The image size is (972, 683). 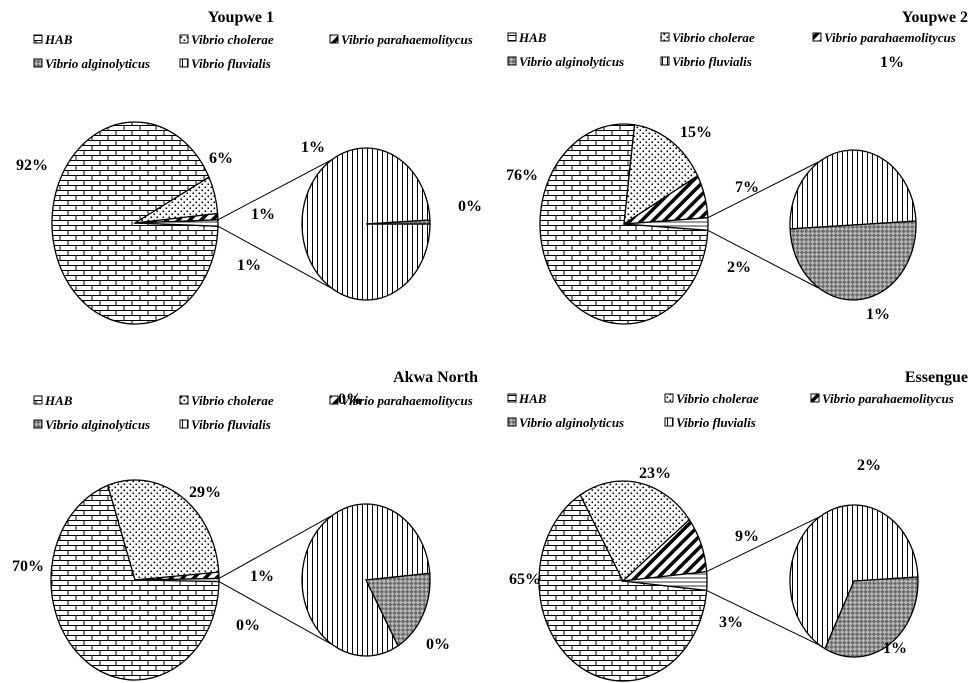 I want to click on main-slice-label: 15%, so click(x=696, y=132).